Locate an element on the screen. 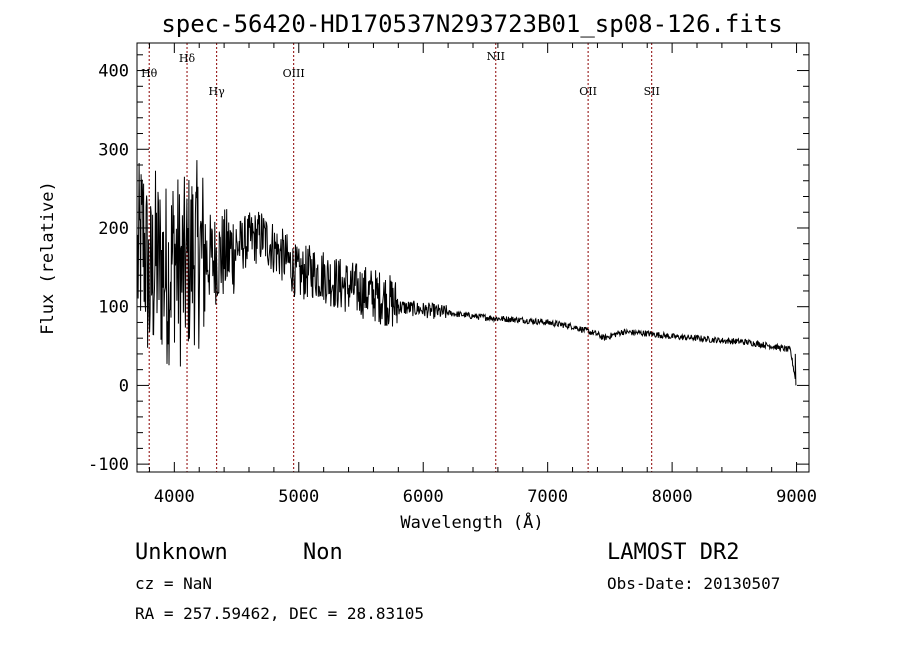 The width and height of the screenshot is (900, 649). y-tick-label: 400 is located at coordinates (113, 72).